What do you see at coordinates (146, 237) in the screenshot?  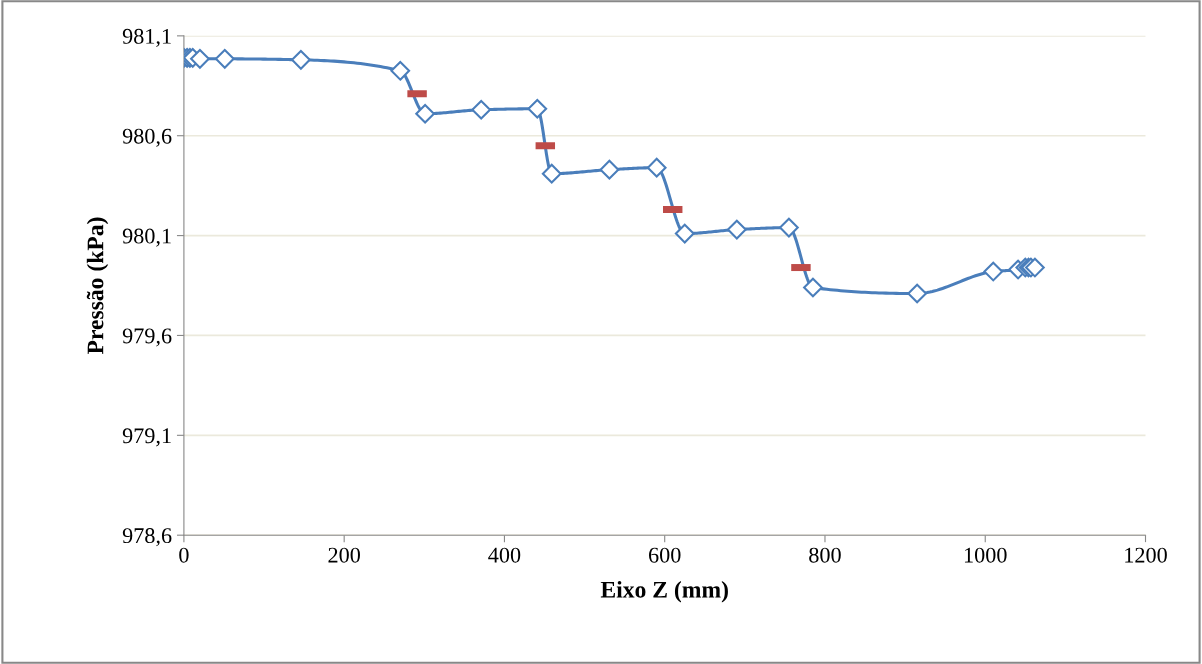 I see `y-tick-label: 980,1` at bounding box center [146, 237].